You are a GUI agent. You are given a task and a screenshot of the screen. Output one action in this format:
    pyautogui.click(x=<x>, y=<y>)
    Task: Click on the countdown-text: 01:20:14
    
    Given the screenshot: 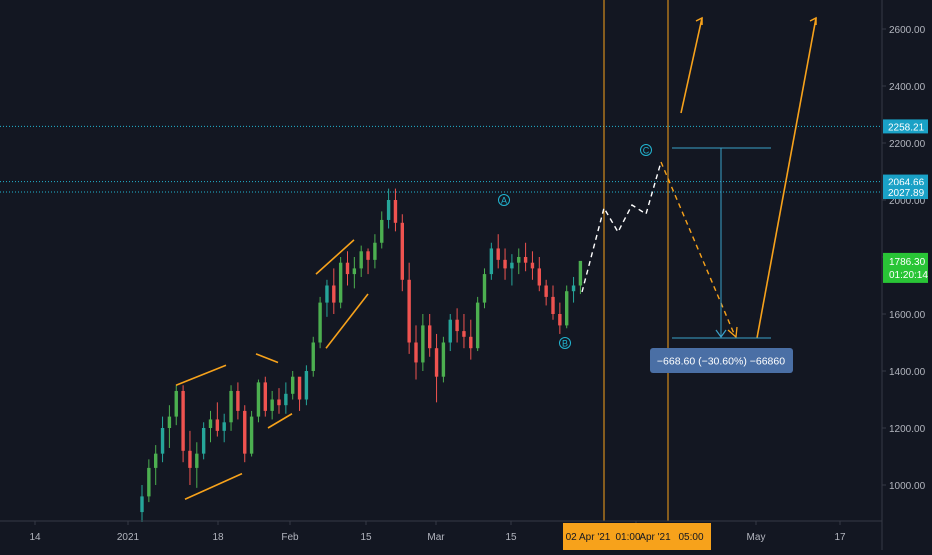 What is the action you would take?
    pyautogui.click(x=908, y=275)
    